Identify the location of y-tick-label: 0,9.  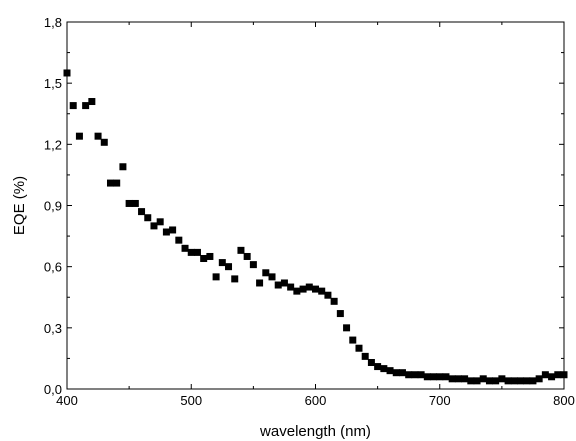
(53, 206).